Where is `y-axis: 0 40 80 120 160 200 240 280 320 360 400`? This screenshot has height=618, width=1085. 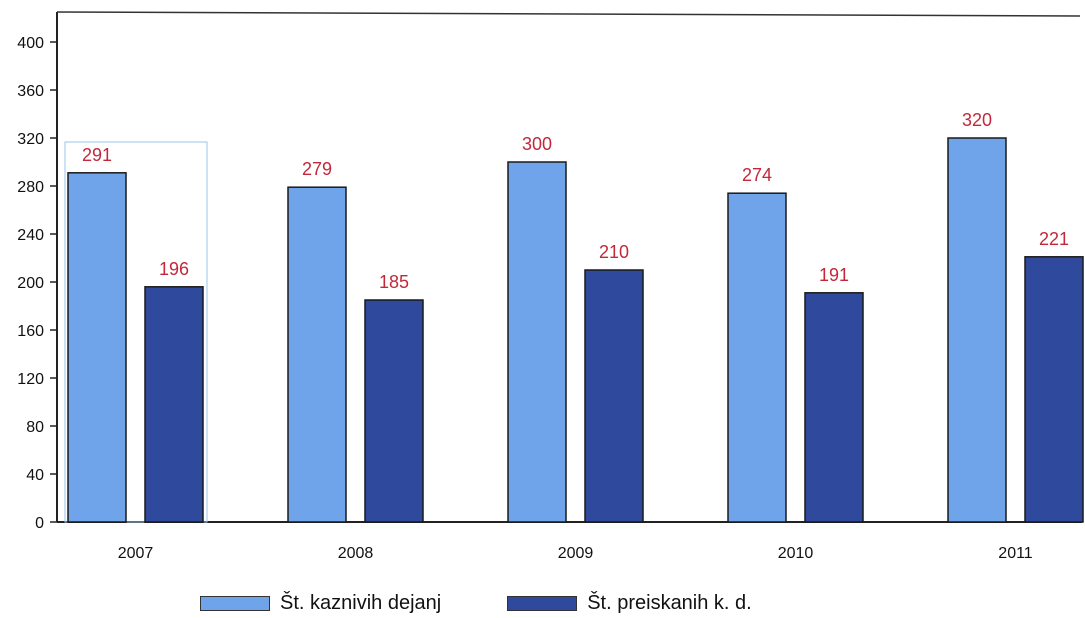 y-axis: 0 40 80 120 160 200 240 280 320 360 400 is located at coordinates (37, 283).